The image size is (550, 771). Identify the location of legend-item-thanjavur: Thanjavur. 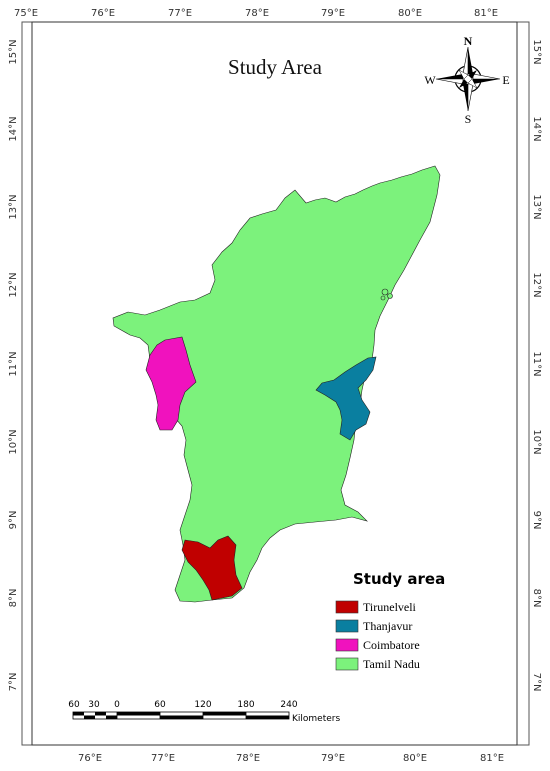
(373, 626).